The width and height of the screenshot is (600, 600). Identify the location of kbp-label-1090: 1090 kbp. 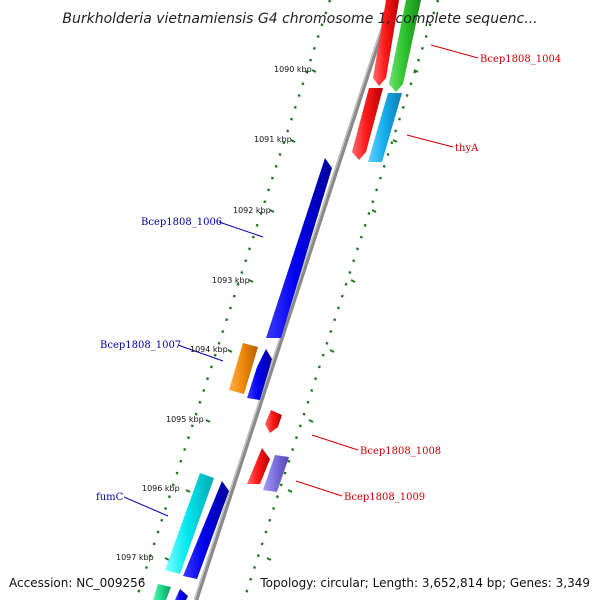
(293, 69).